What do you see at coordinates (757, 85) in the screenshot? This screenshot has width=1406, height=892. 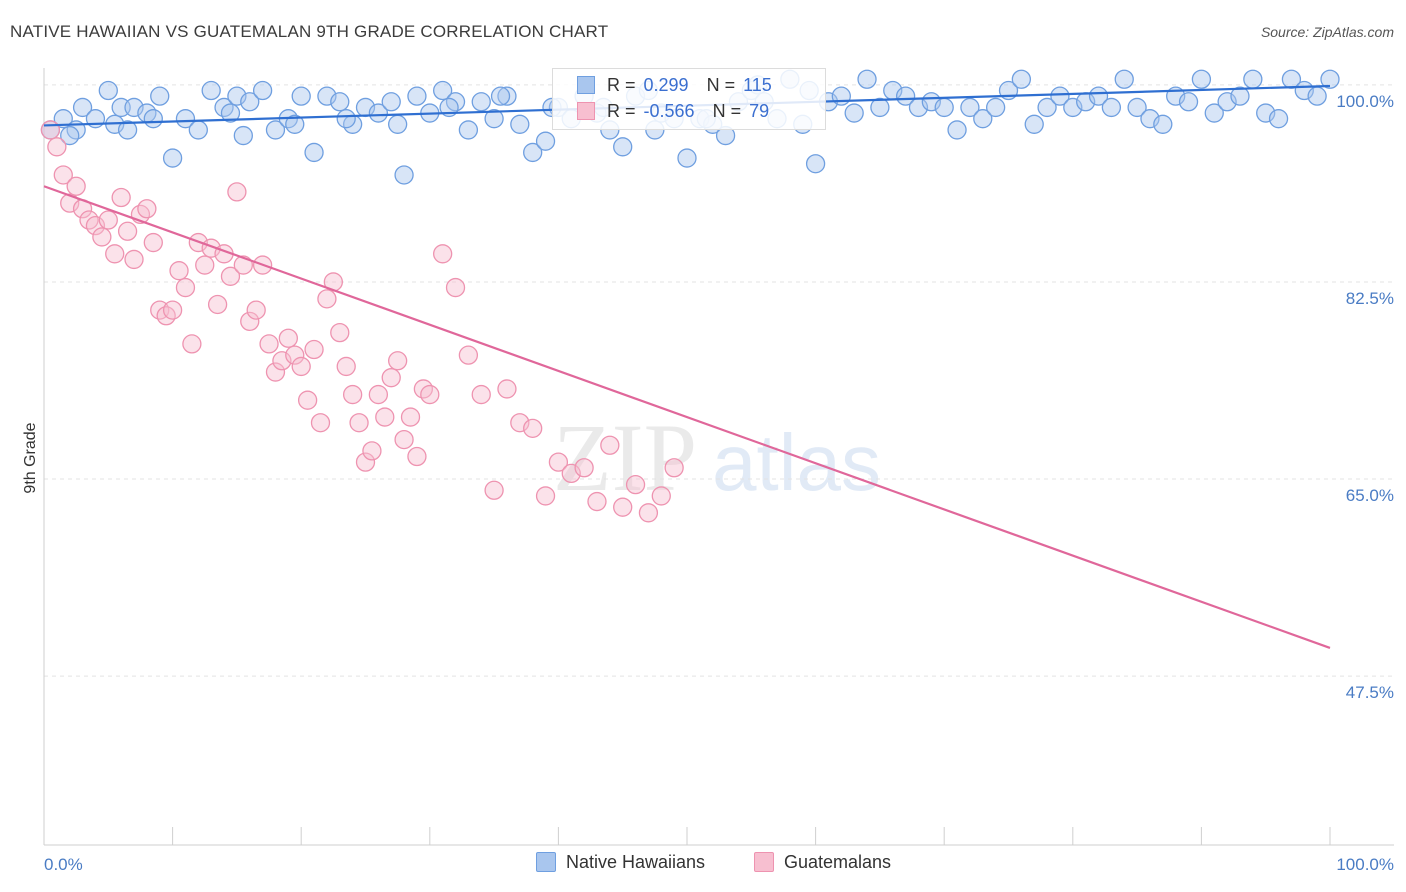 I see `legend-n-value: 115` at bounding box center [757, 85].